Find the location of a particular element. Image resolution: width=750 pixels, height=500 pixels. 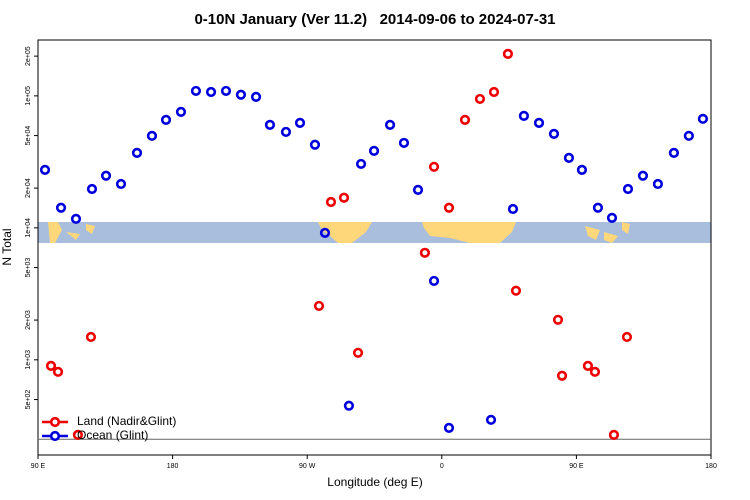

map-band is located at coordinates (374, 232).